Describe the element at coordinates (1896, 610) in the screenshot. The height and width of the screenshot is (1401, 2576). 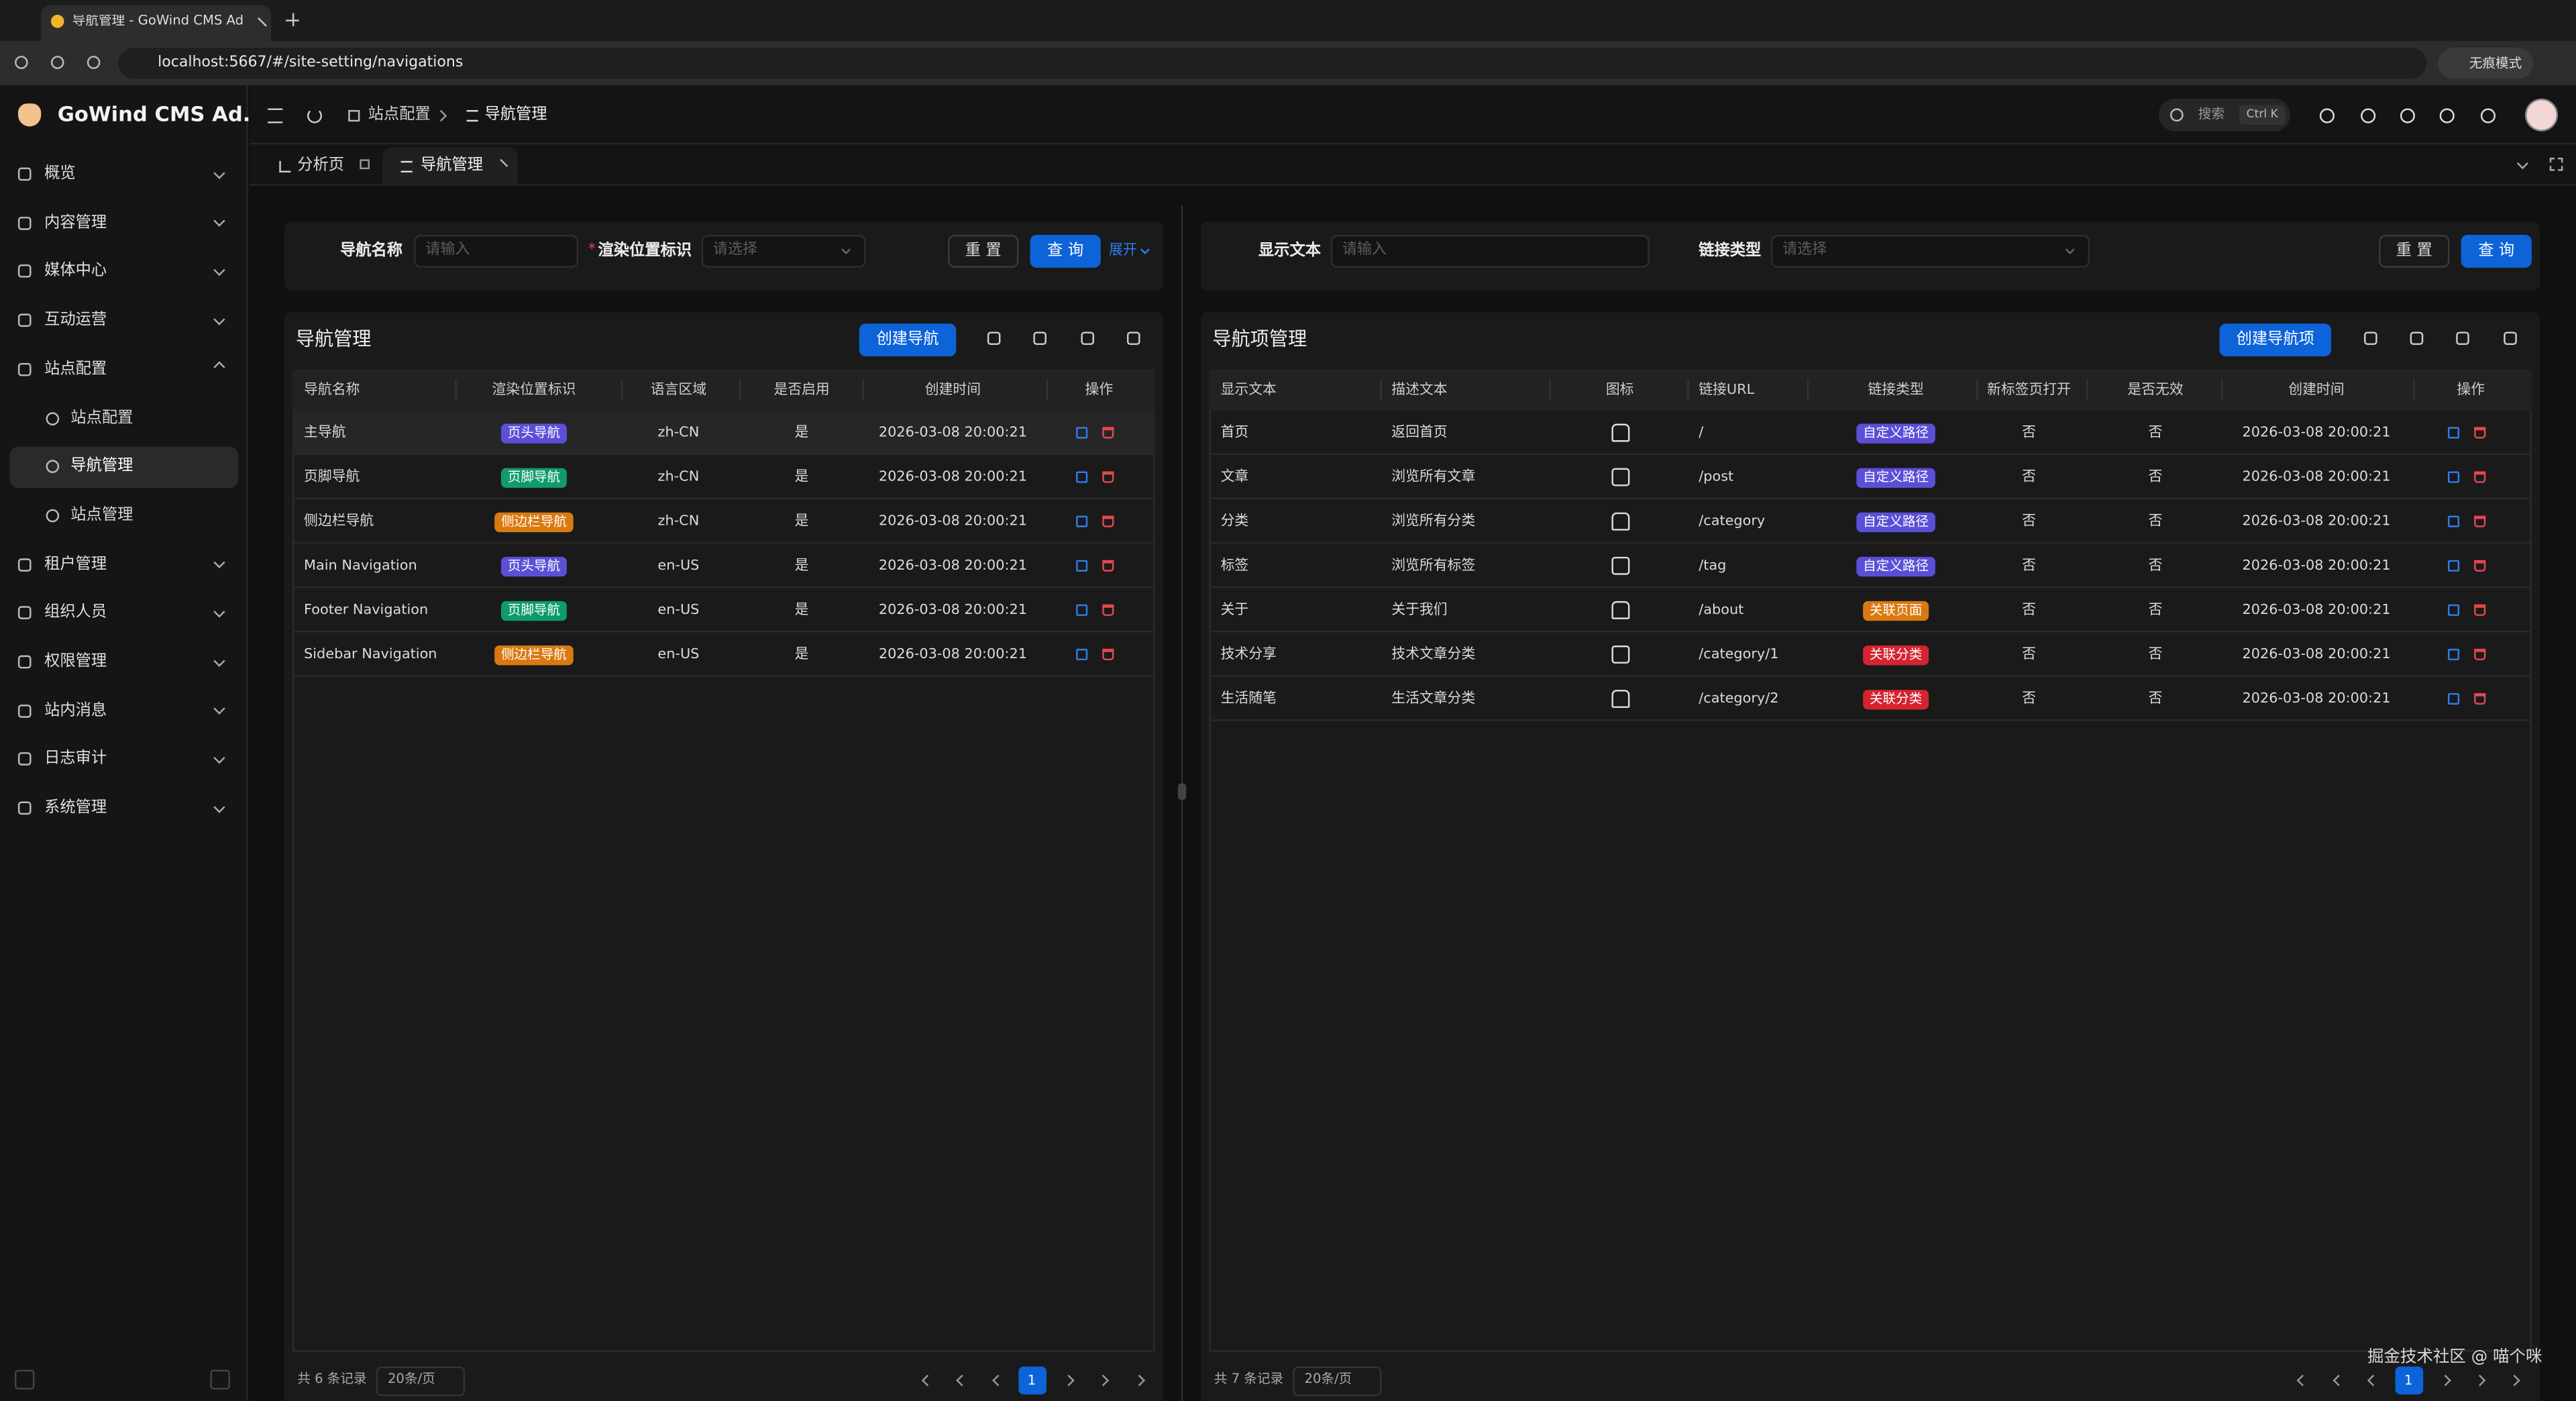
I see `tag: 关联页面` at that location.